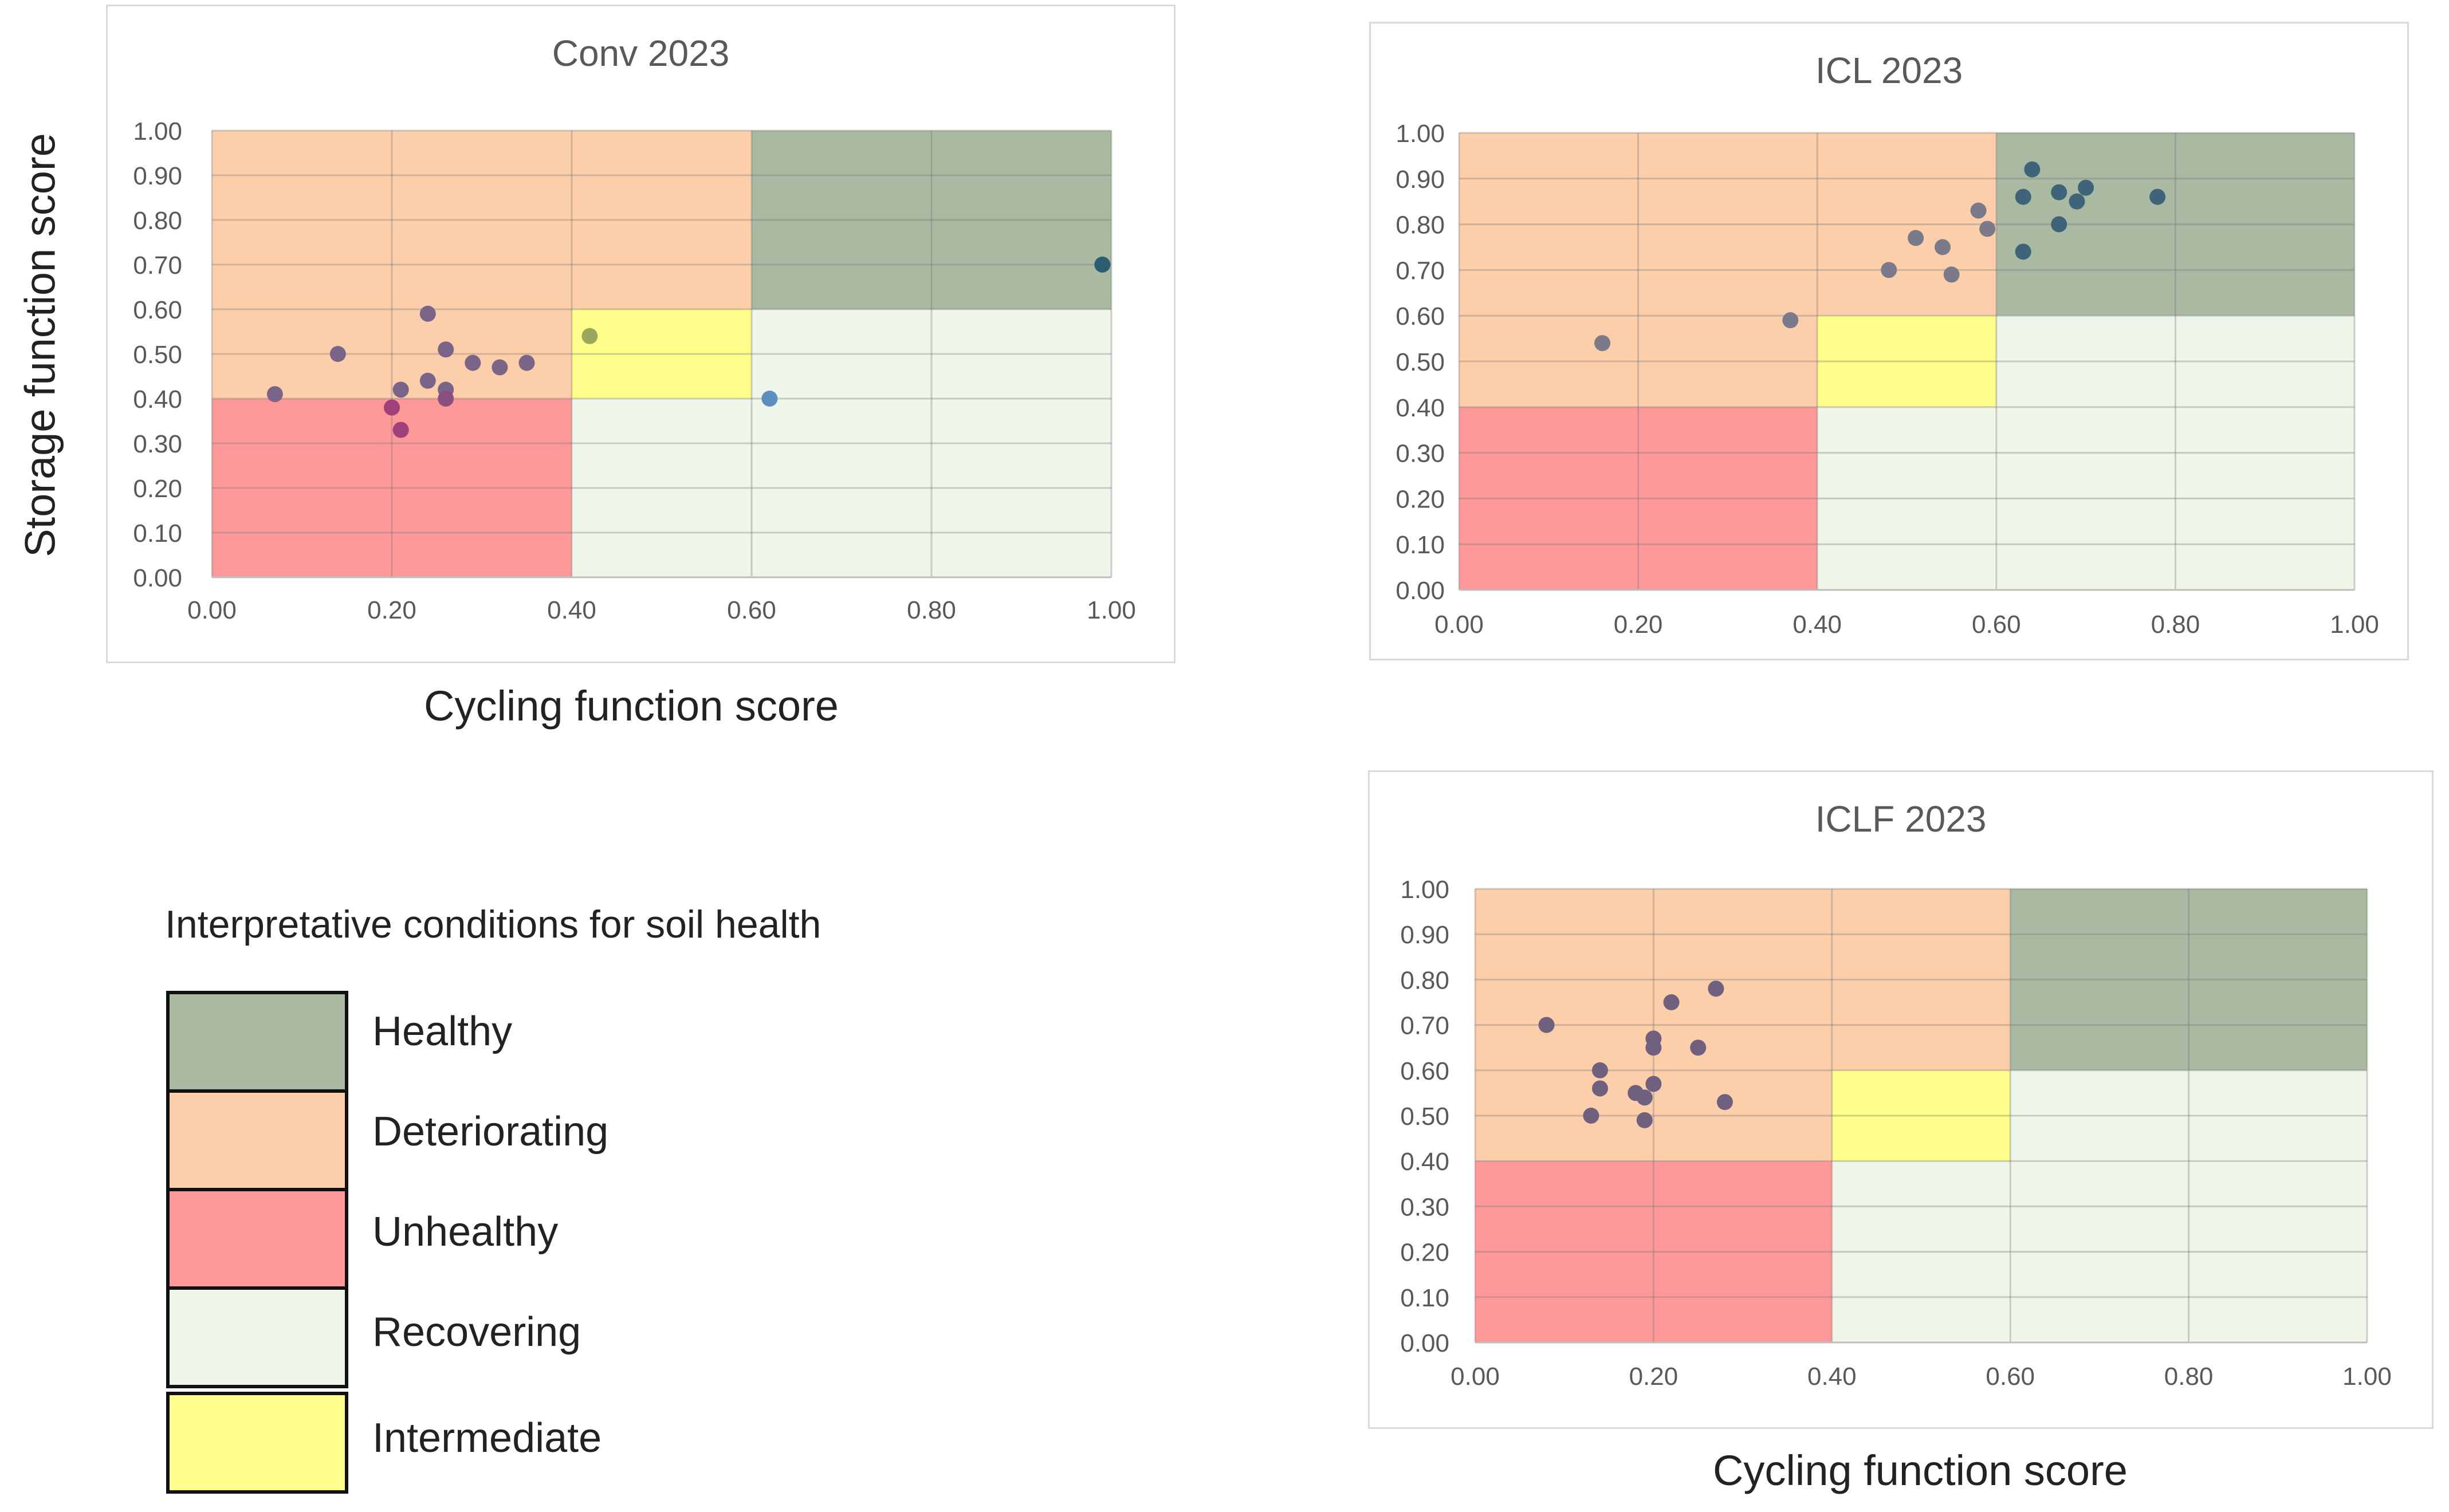 The width and height of the screenshot is (2449, 1512). What do you see at coordinates (1920, 1470) in the screenshot?
I see `x-axis-title-bottom: Cycling function score` at bounding box center [1920, 1470].